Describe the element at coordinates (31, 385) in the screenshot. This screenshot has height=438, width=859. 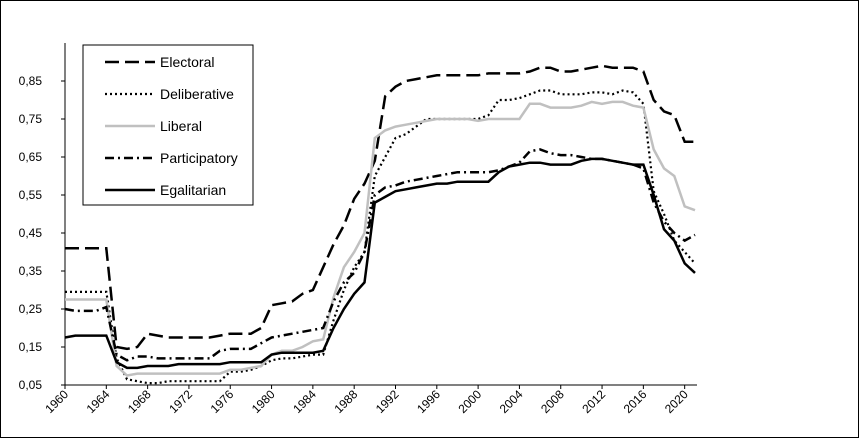
I see `y-tick-label: 0,05` at that location.